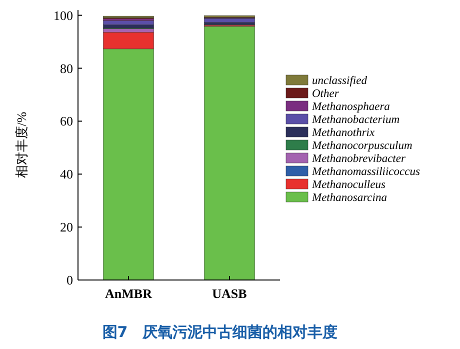  What do you see at coordinates (66, 121) in the screenshot?
I see `y-tick-label: 60` at bounding box center [66, 121].